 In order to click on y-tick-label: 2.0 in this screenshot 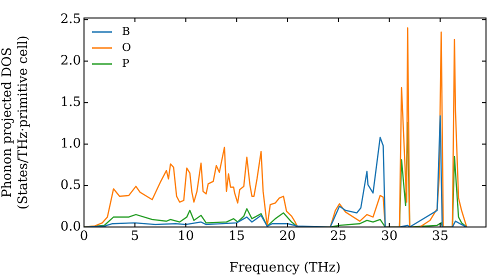, I will do `click(70, 61)`.